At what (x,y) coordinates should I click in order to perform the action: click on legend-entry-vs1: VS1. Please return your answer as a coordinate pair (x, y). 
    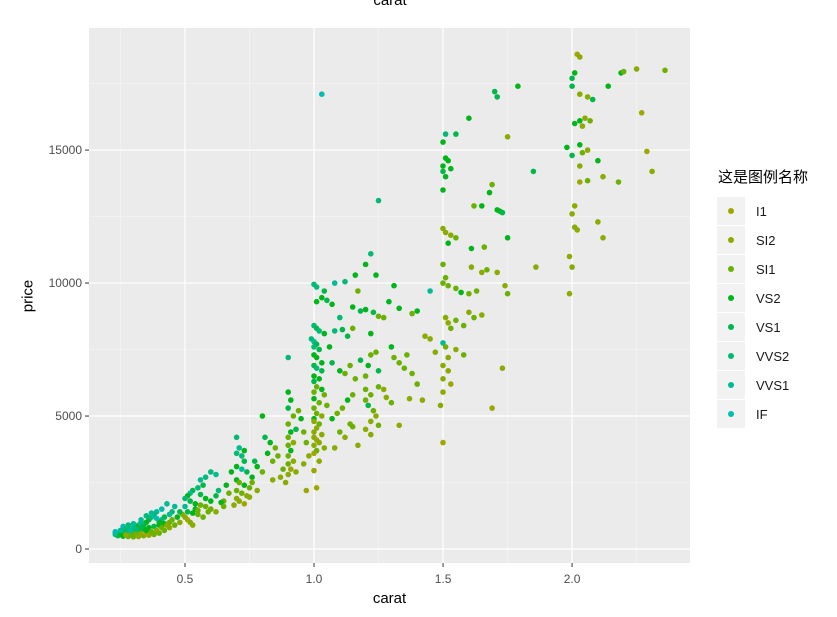
    Looking at the image, I should click on (762, 327).